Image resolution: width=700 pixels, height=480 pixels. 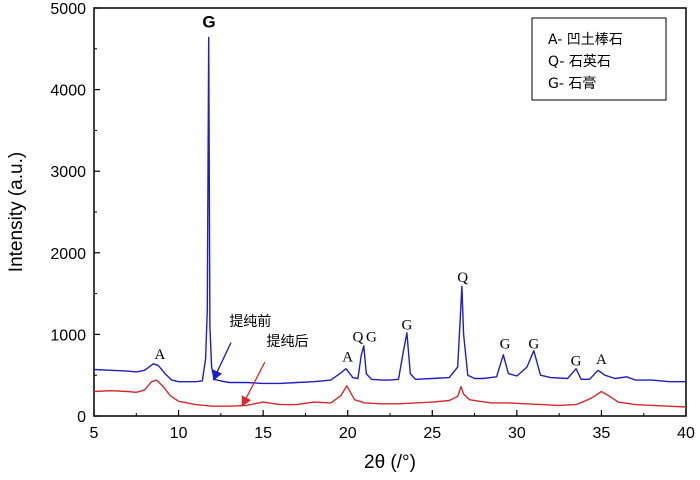 I want to click on y-tick-label: 0, so click(x=81, y=417).